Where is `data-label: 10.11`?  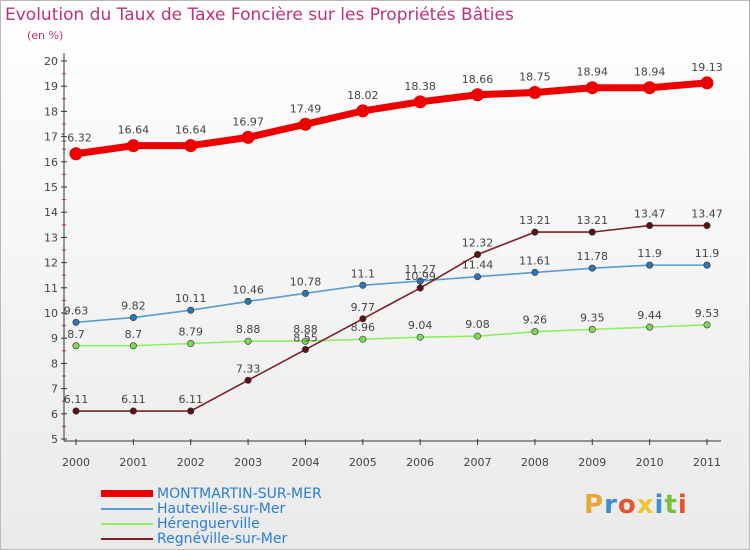 data-label: 10.11 is located at coordinates (191, 298).